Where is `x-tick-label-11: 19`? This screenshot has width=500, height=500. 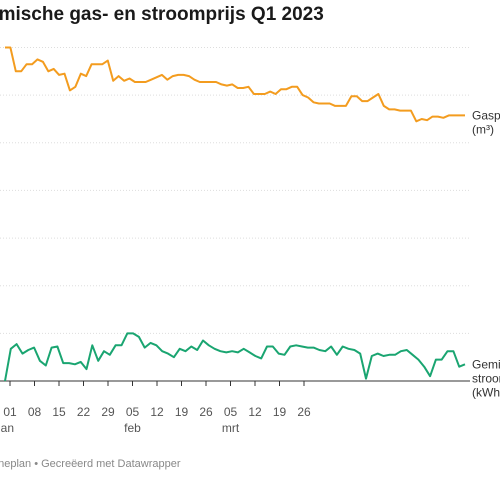
x-tick-label-11: 19 is located at coordinates (280, 412).